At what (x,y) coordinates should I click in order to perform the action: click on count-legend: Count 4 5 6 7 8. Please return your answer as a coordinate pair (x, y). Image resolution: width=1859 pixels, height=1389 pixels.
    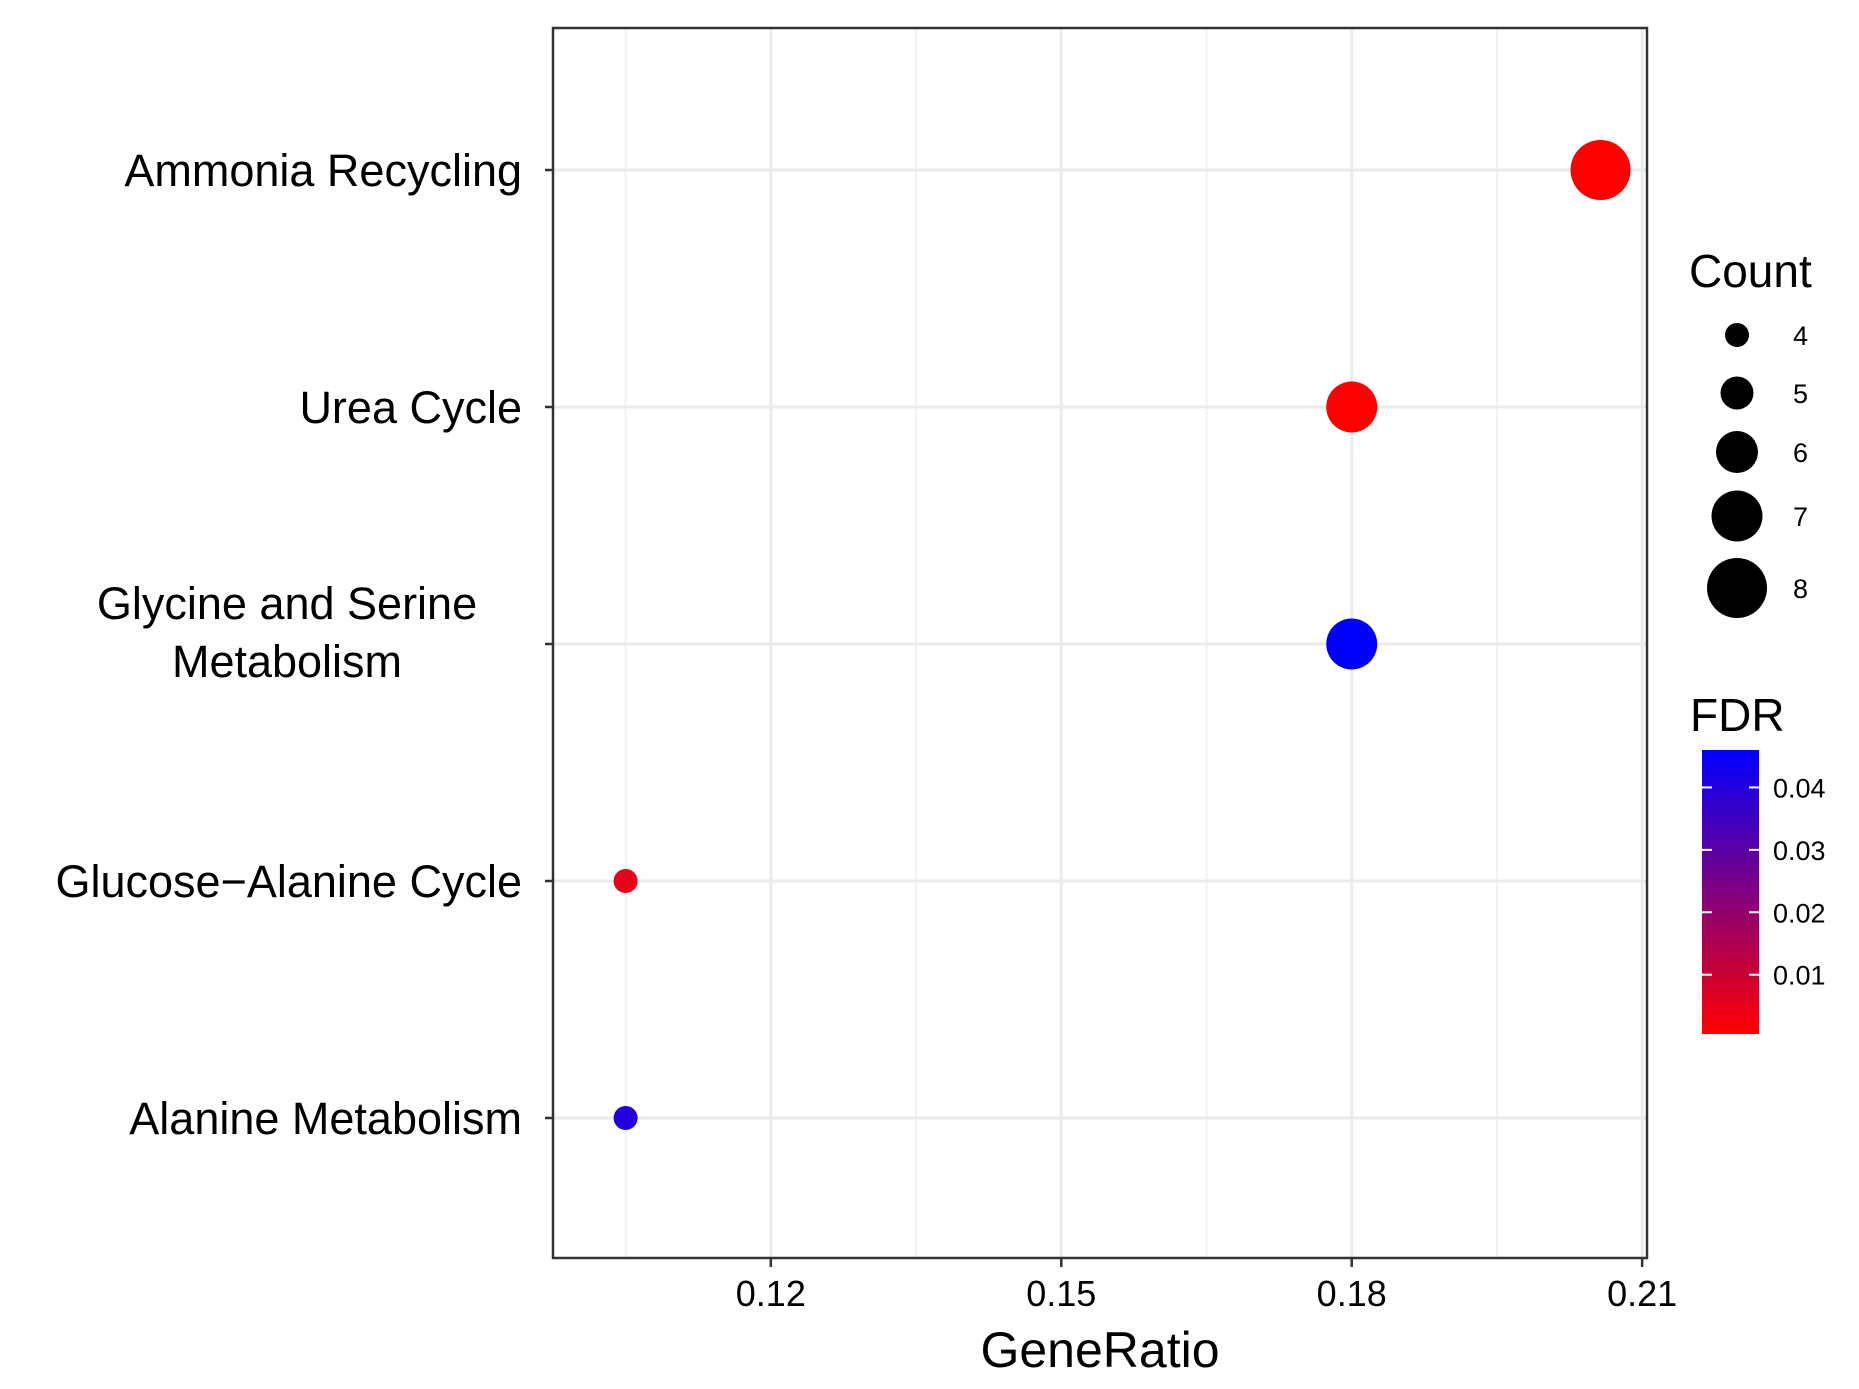
    Looking at the image, I should click on (1750, 431).